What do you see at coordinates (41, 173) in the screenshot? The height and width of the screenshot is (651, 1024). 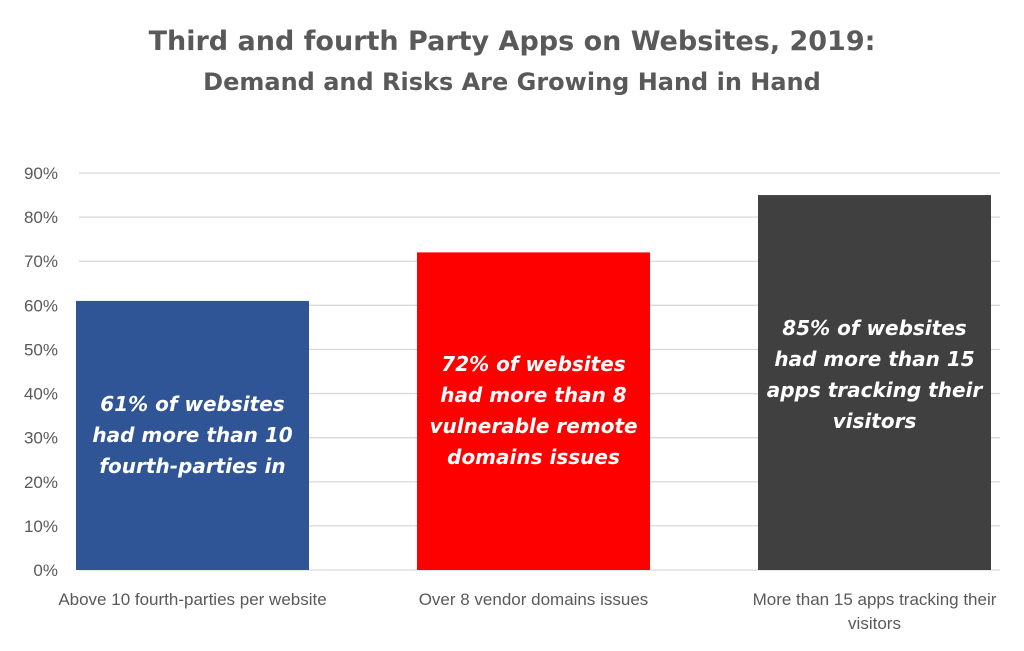 I see `y-tick-label: 90%` at bounding box center [41, 173].